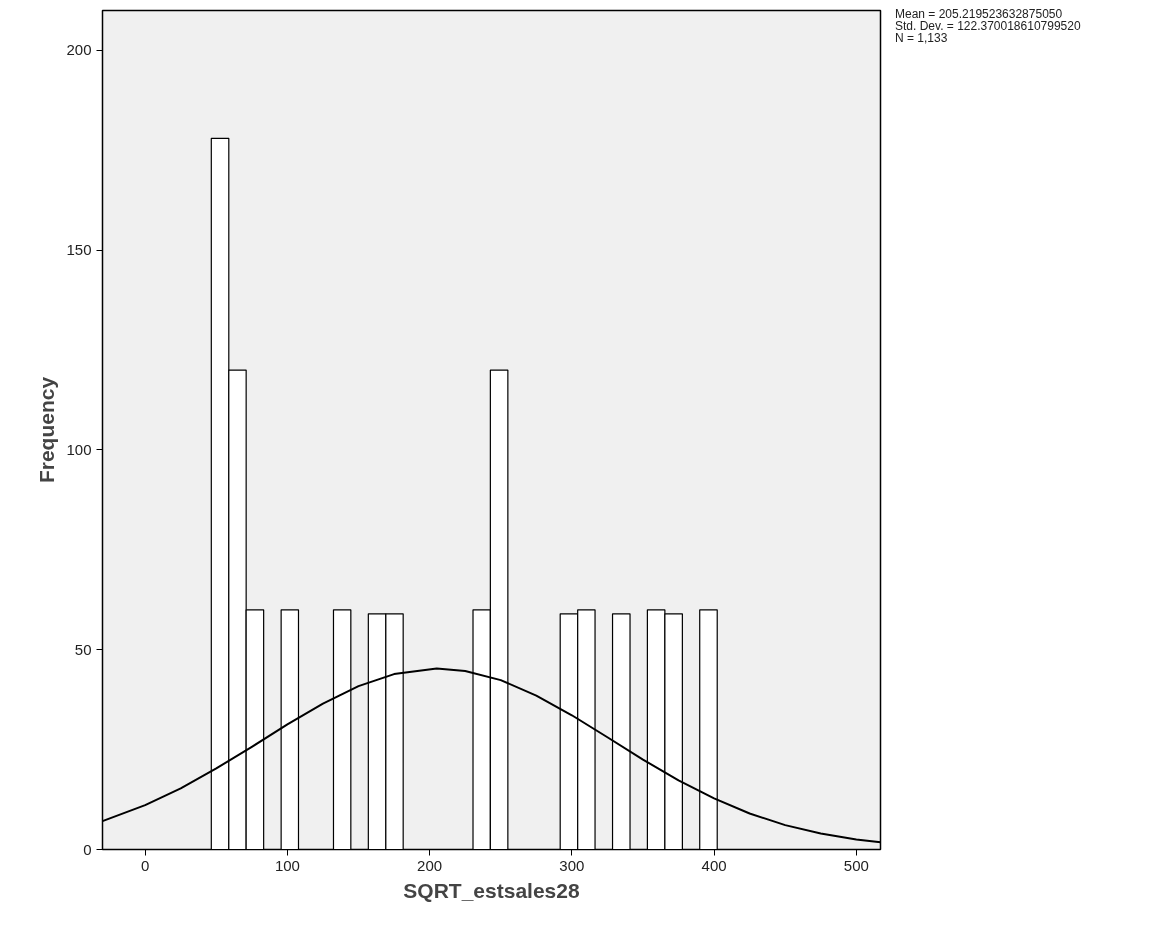 The height and width of the screenshot is (936, 1161). Describe the element at coordinates (79, 50) in the screenshot. I see `y-tick-label: 200` at that location.